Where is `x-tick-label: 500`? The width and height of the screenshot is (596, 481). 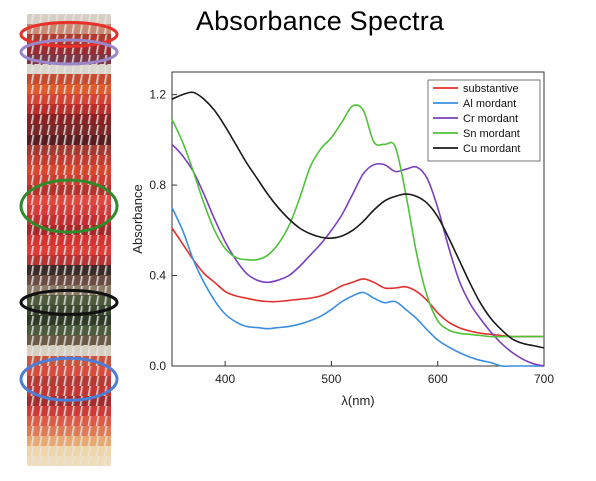 x-tick-label: 500 is located at coordinates (331, 379).